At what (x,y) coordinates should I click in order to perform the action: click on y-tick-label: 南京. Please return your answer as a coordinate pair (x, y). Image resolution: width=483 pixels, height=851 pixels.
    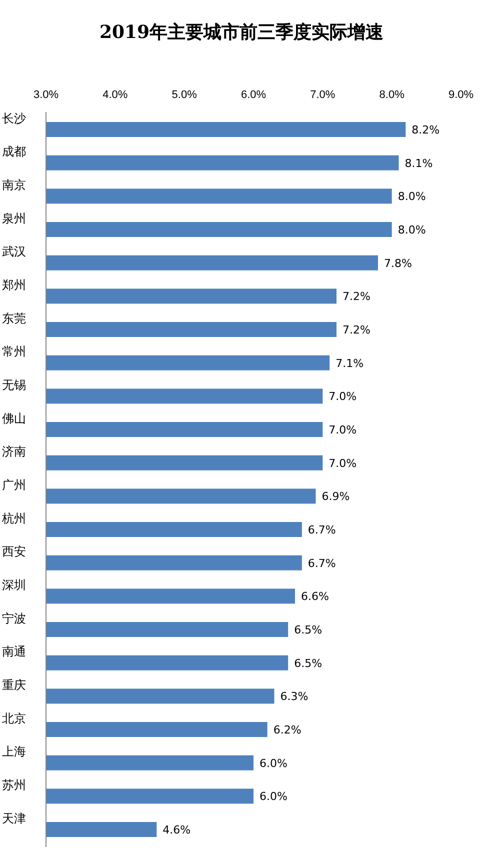
    Looking at the image, I should click on (14, 185).